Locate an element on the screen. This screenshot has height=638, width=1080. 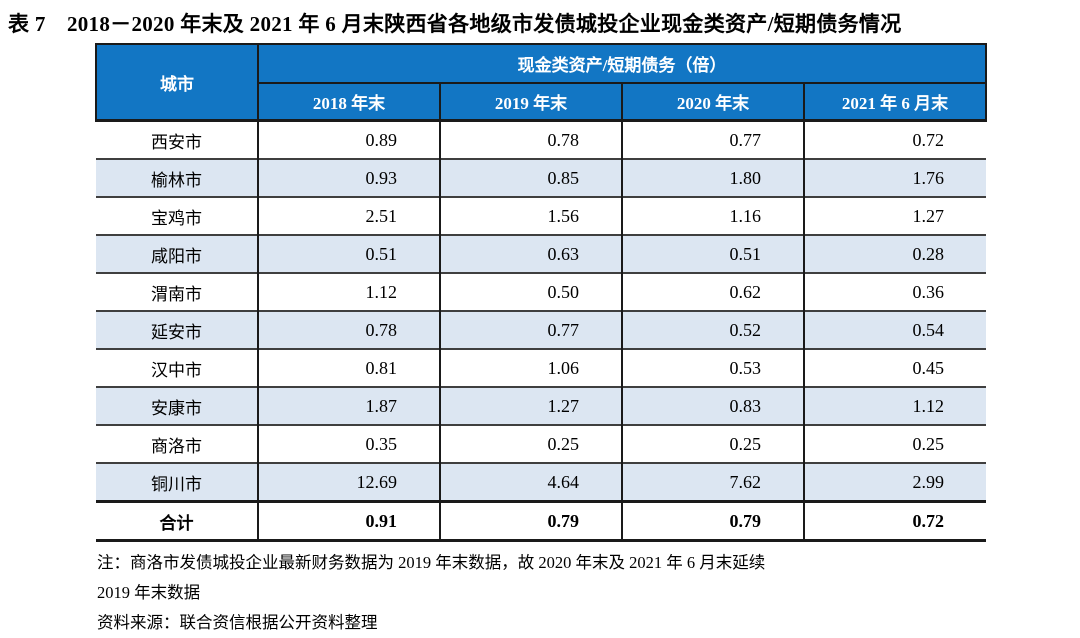
source-line: 资料来源：联合资信根据公开资料整理 is located at coordinates (237, 622).